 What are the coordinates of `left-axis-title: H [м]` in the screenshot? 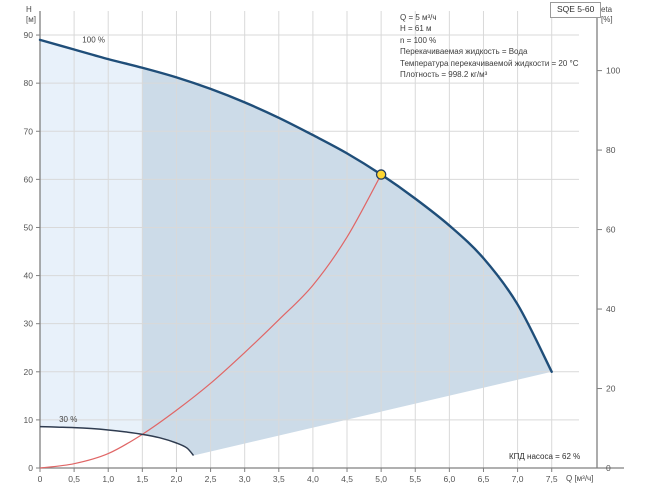 It's located at (31, 14).